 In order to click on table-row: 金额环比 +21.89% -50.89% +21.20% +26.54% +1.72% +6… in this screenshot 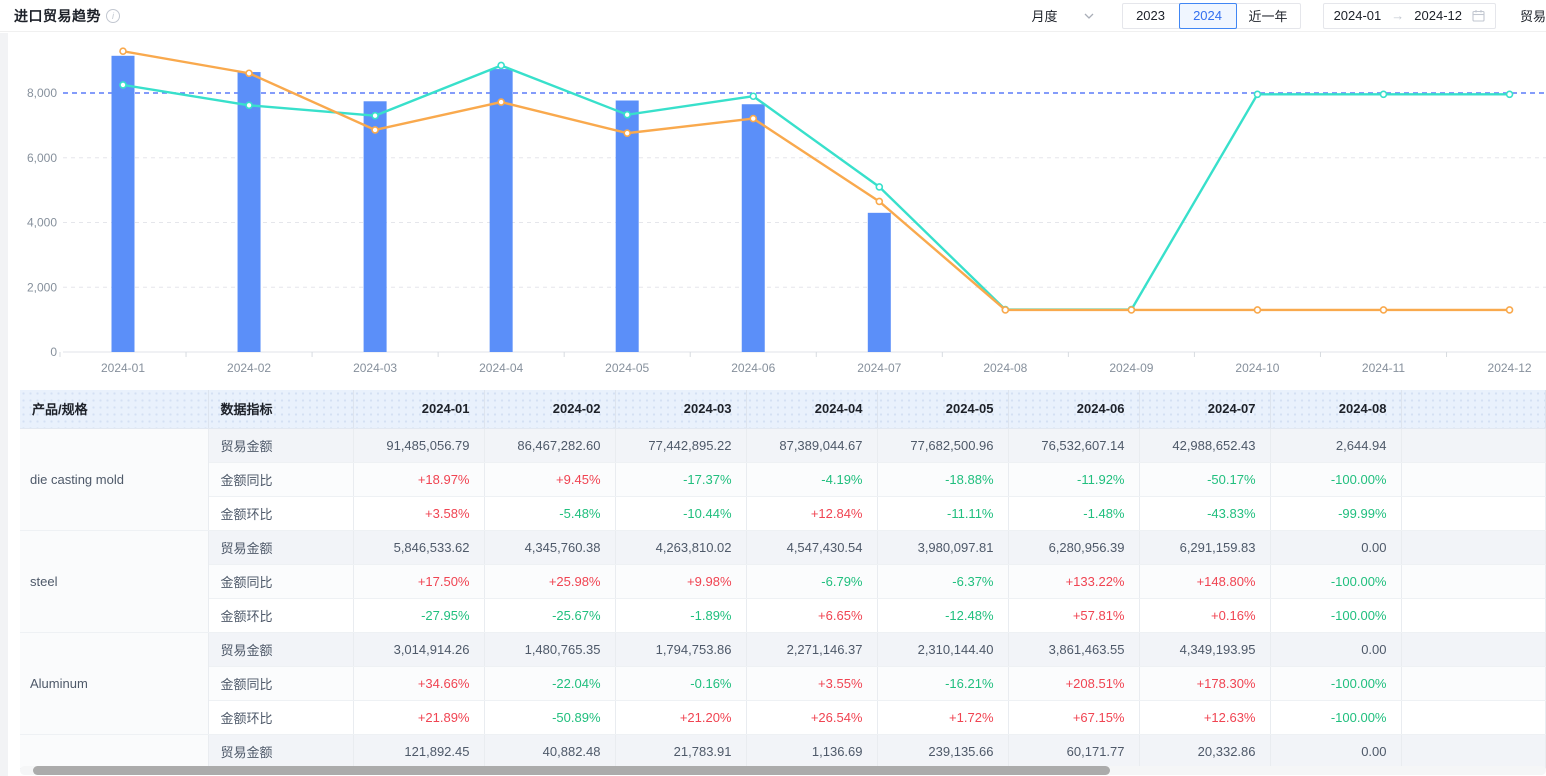, I will do `click(783, 717)`.